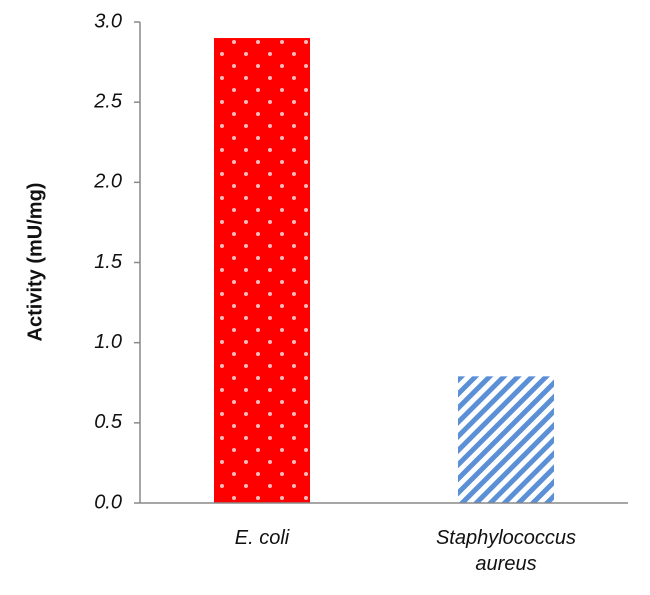 This screenshot has width=650, height=595. What do you see at coordinates (108, 262) in the screenshot?
I see `y-tick-label: 1.5` at bounding box center [108, 262].